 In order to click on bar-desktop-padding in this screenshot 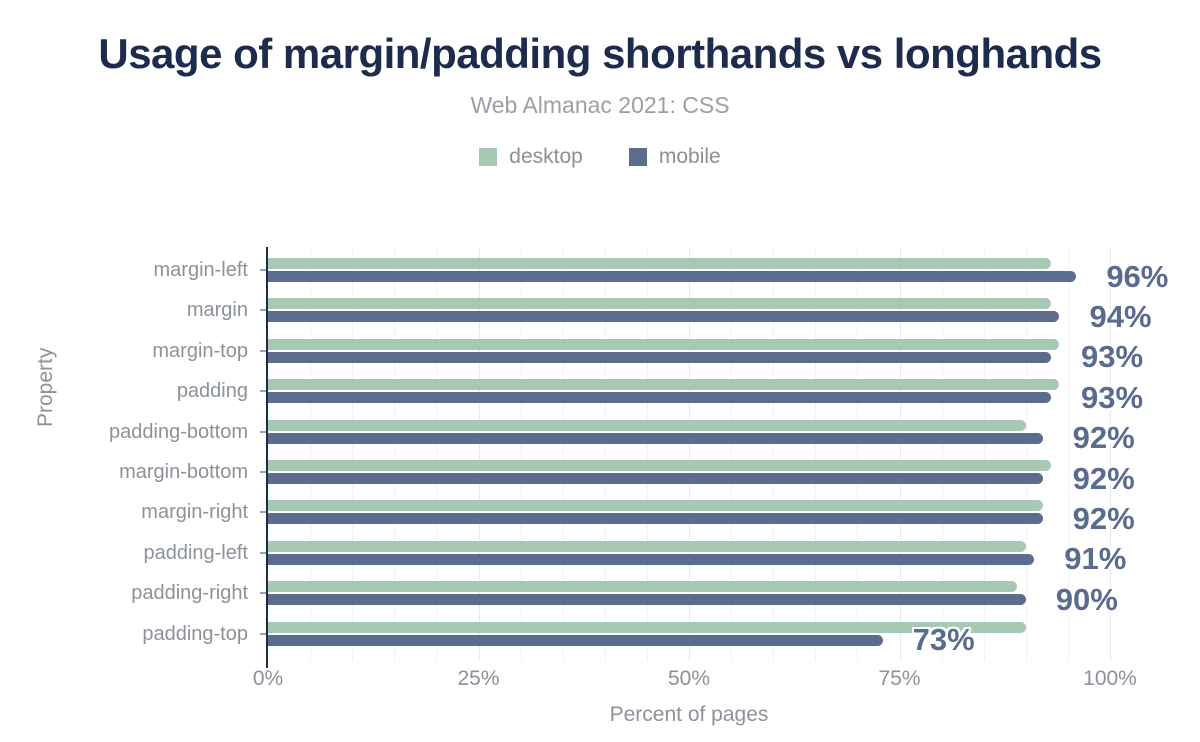, I will do `click(664, 385)`.